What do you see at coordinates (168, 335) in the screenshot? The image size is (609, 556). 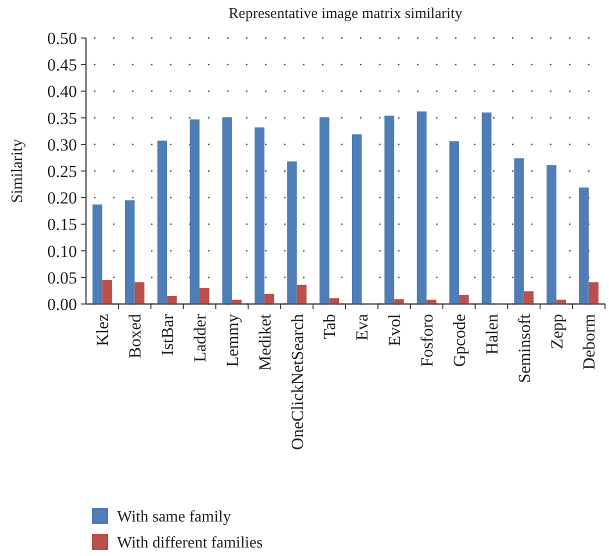 I see `x-tick-label: IstBar` at bounding box center [168, 335].